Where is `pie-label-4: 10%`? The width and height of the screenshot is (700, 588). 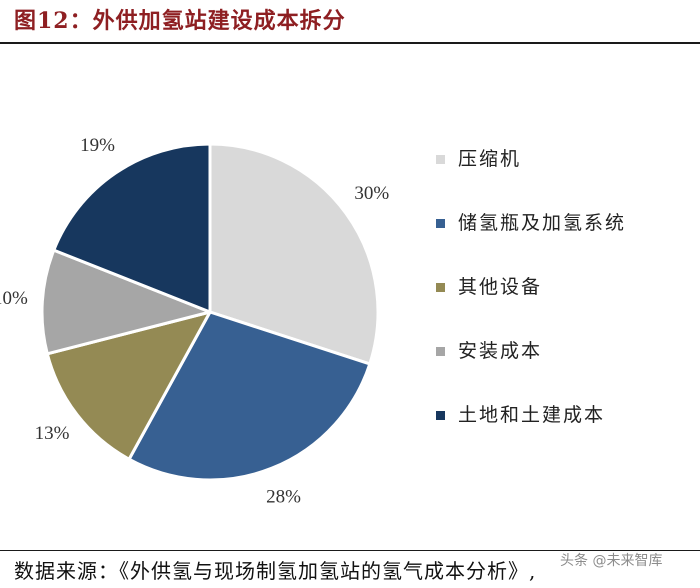
pie-label-4: 10% is located at coordinates (14, 298).